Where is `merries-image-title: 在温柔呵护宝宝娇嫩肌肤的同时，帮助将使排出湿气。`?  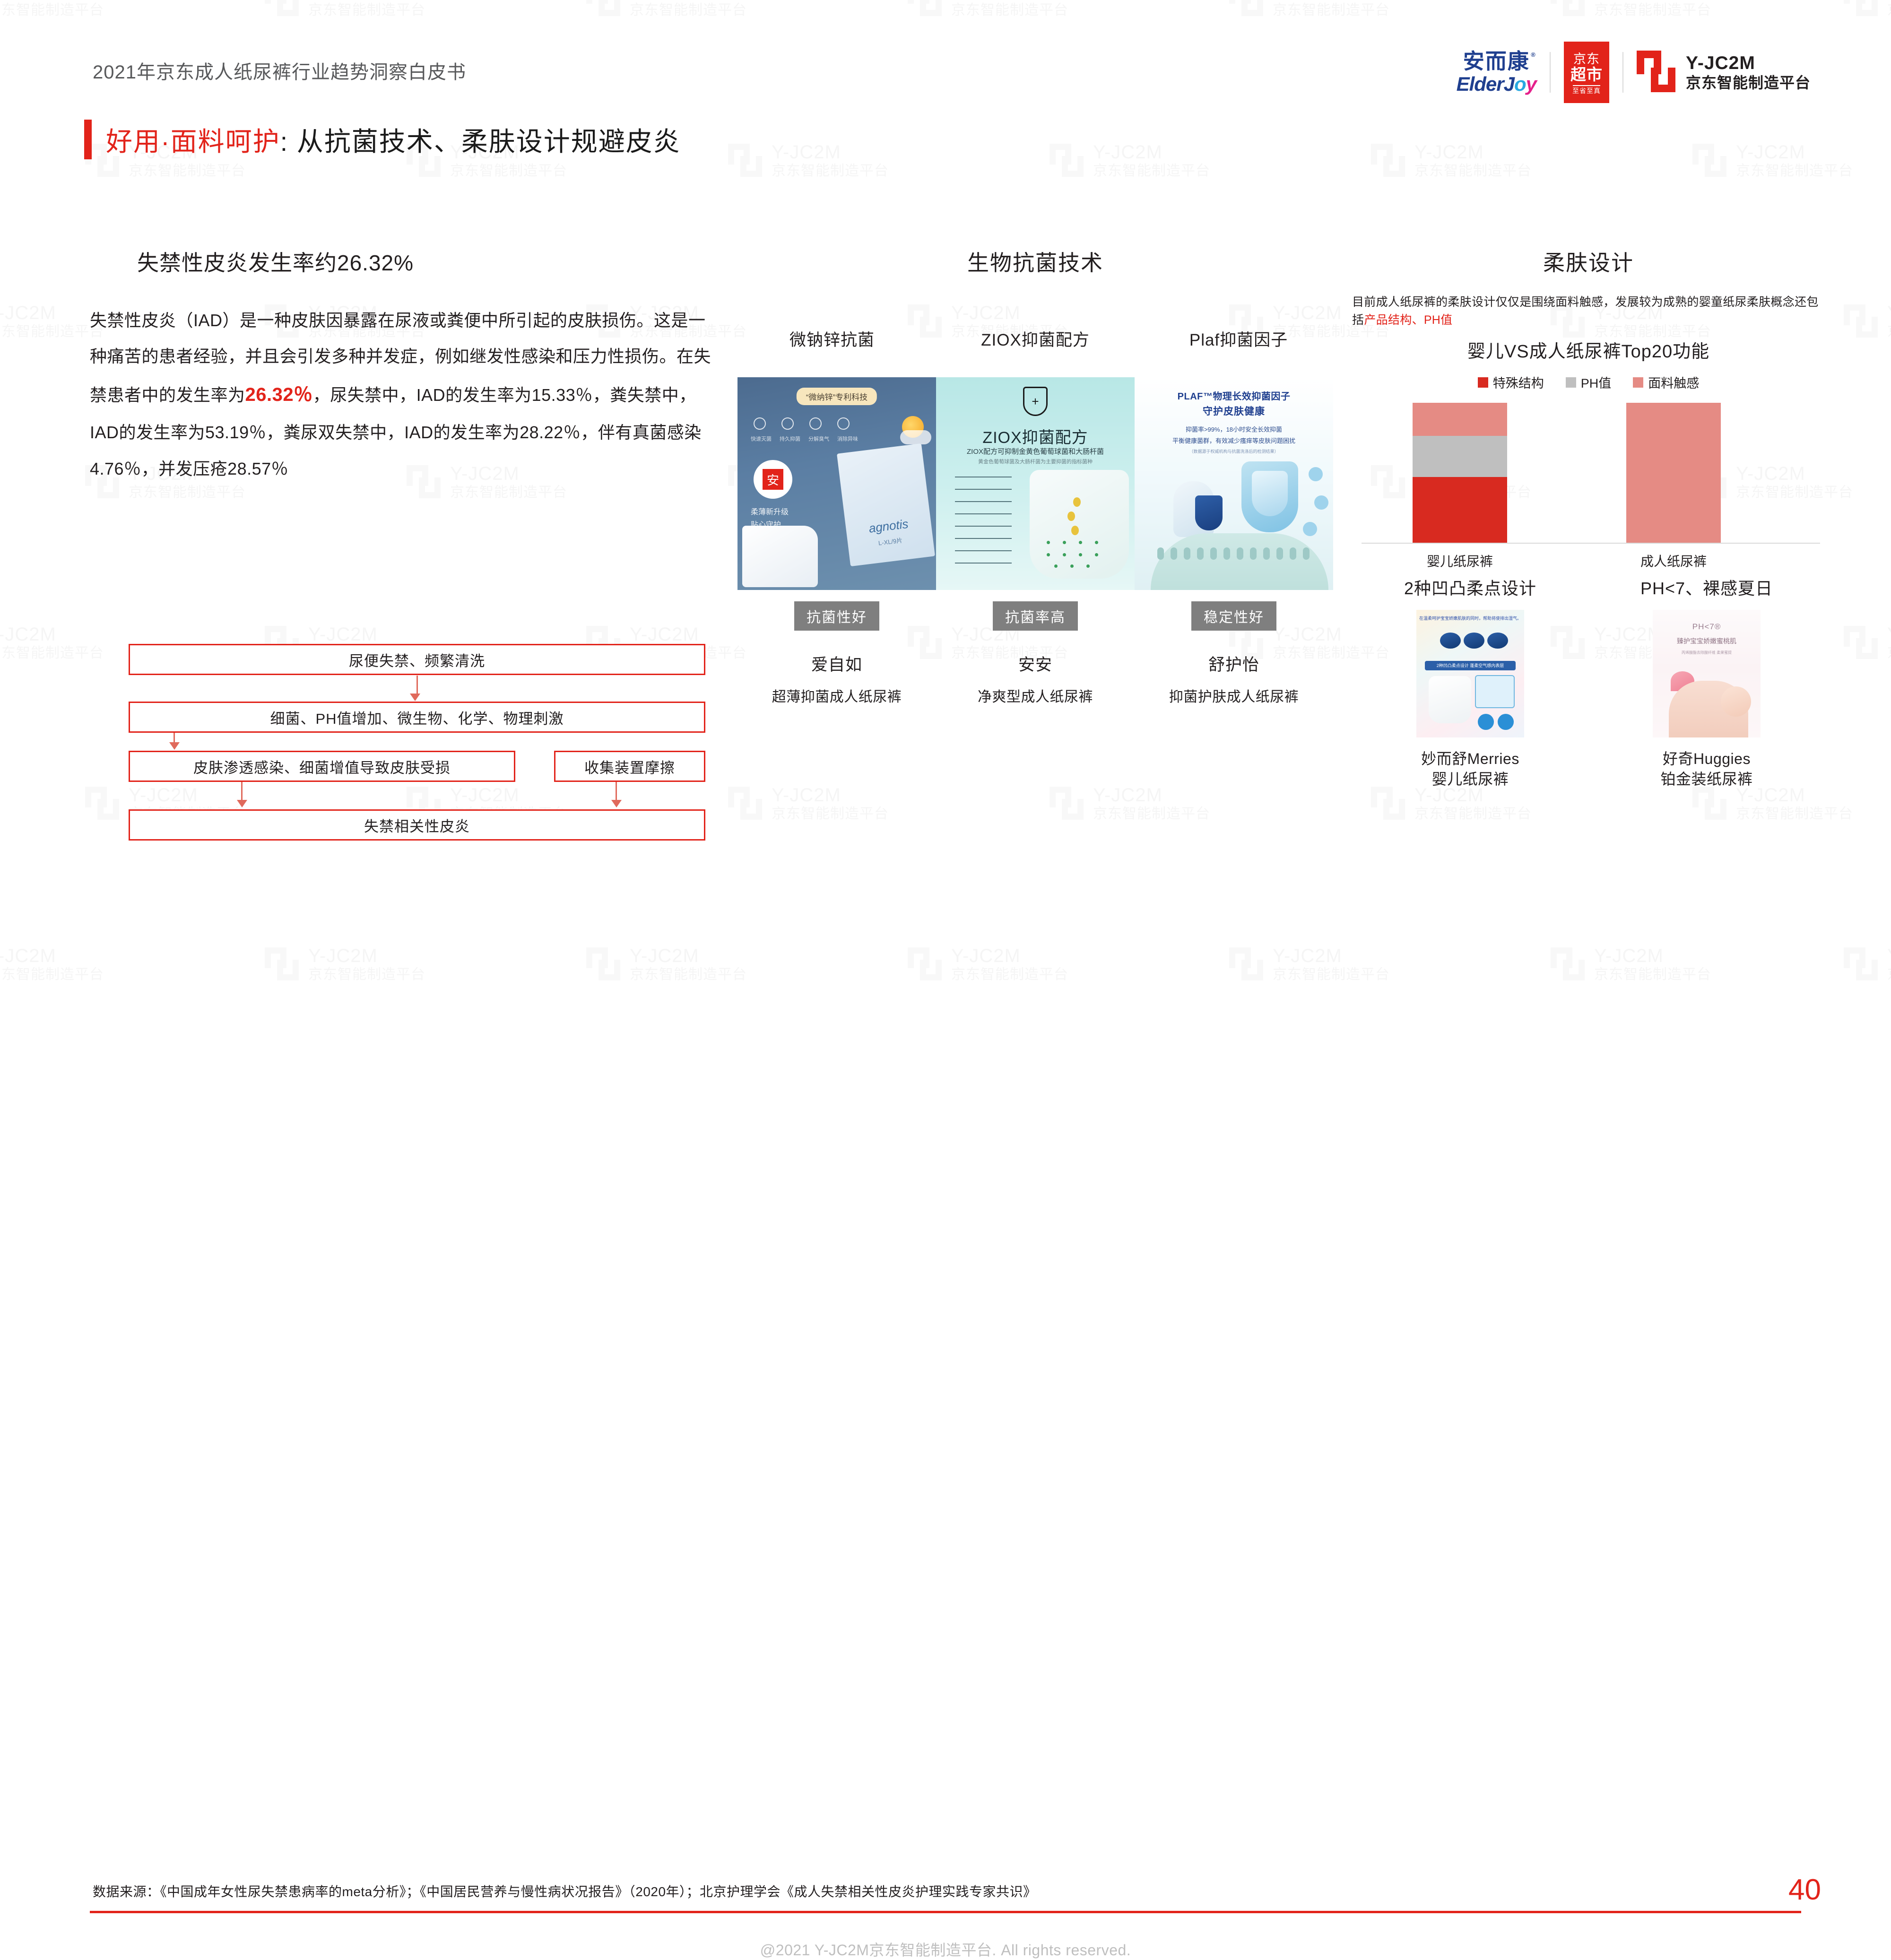
merries-image-title: 在温柔呵护宝宝娇嫩肌肤的同时，帮助将使排出湿气。 is located at coordinates (1470, 618).